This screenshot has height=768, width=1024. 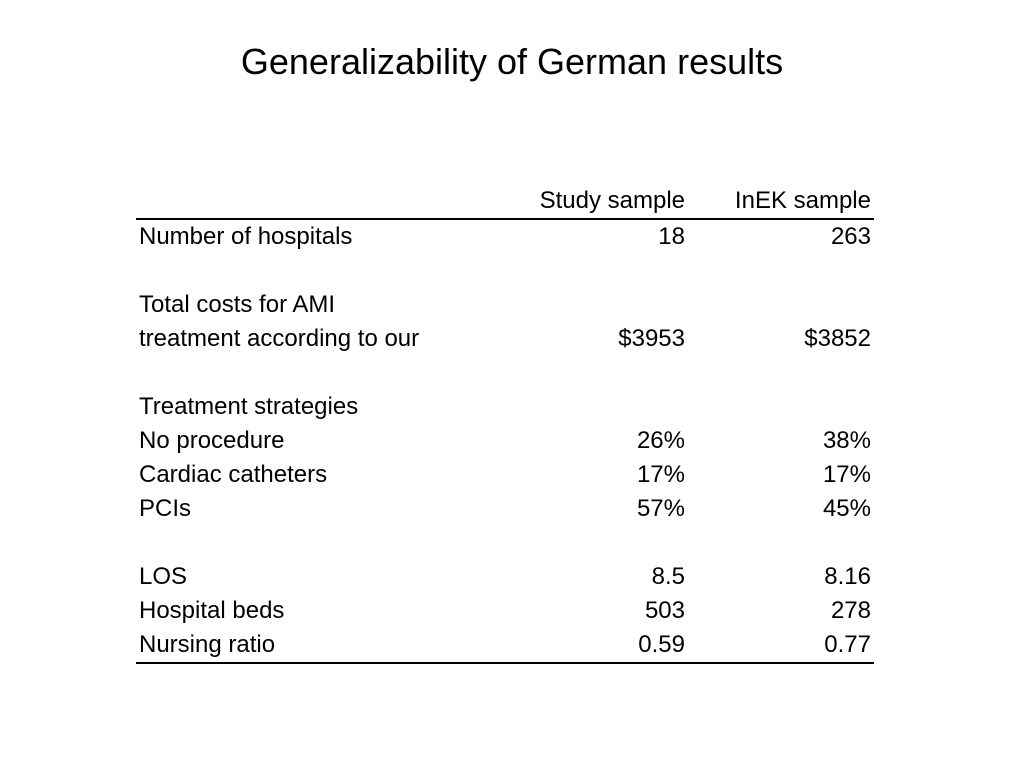 I want to click on header-study-sample: Study sample, so click(x=612, y=200).